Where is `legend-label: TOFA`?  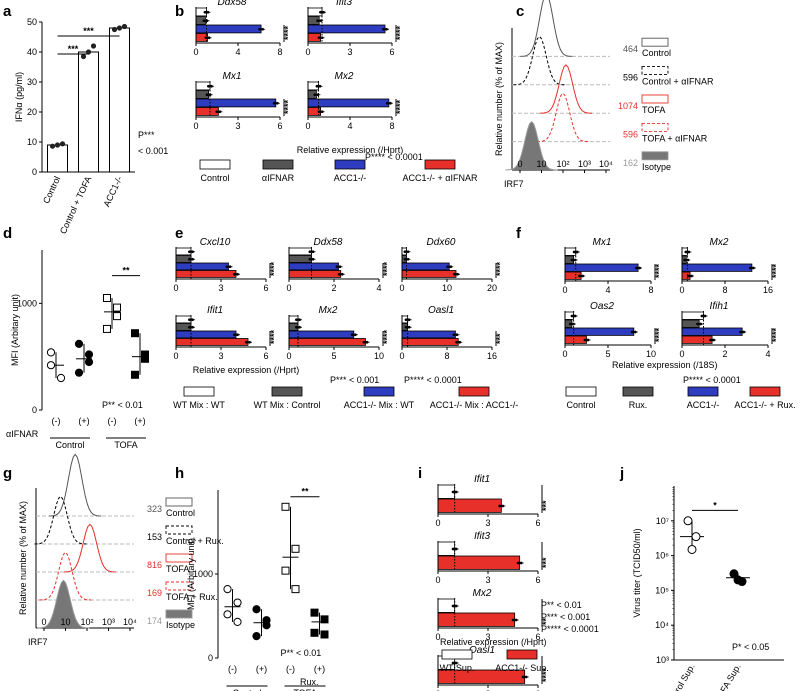
legend-label: TOFA is located at coordinates (177, 569).